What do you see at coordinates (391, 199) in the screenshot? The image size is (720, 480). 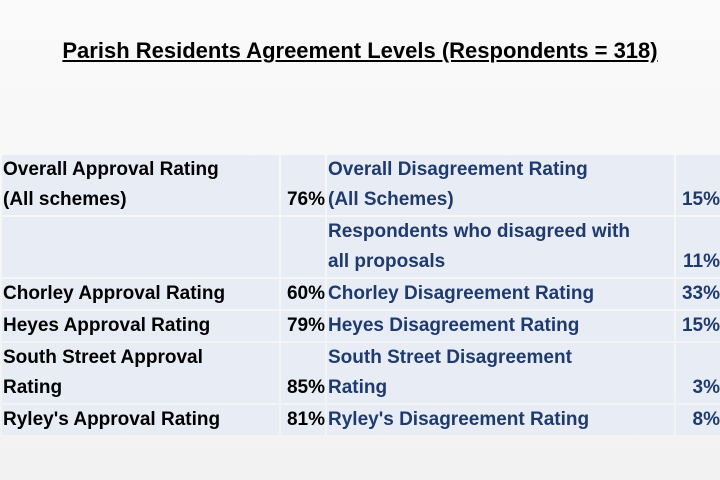 I see `cell-line: (All Schemes)` at bounding box center [391, 199].